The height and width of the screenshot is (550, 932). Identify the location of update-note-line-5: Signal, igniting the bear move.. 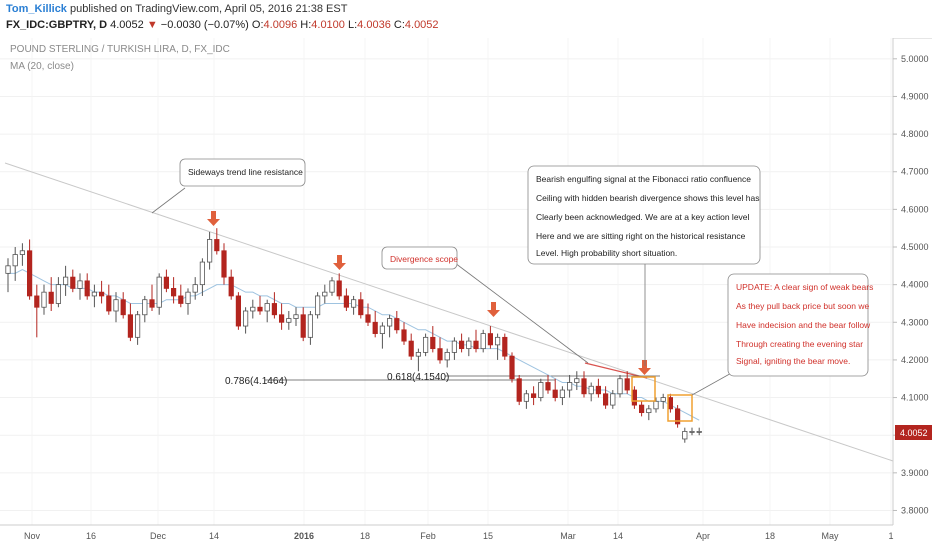
(793, 361).